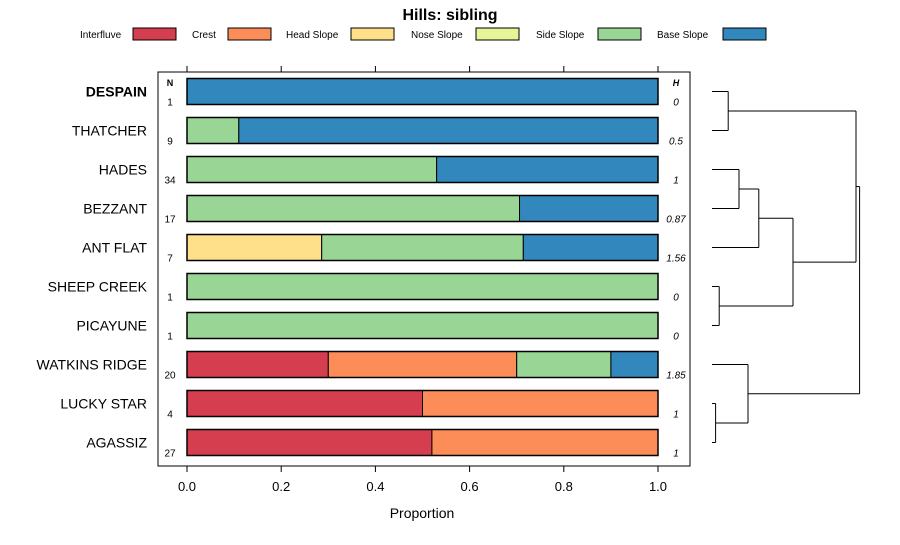 The width and height of the screenshot is (900, 545). I want to click on x-tick-label: 1.0, so click(658, 486).